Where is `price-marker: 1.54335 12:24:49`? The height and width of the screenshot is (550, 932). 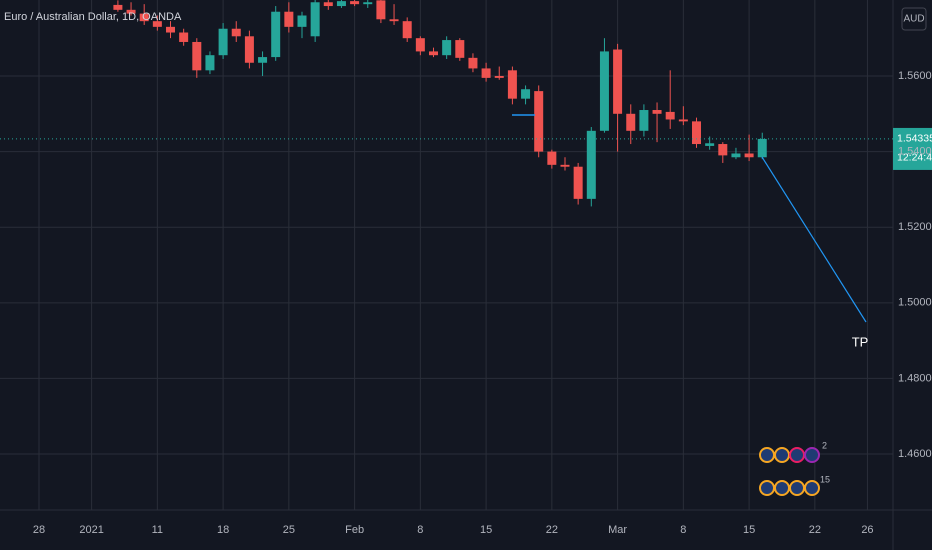 price-marker: 1.54335 12:24:49 is located at coordinates (466, 148).